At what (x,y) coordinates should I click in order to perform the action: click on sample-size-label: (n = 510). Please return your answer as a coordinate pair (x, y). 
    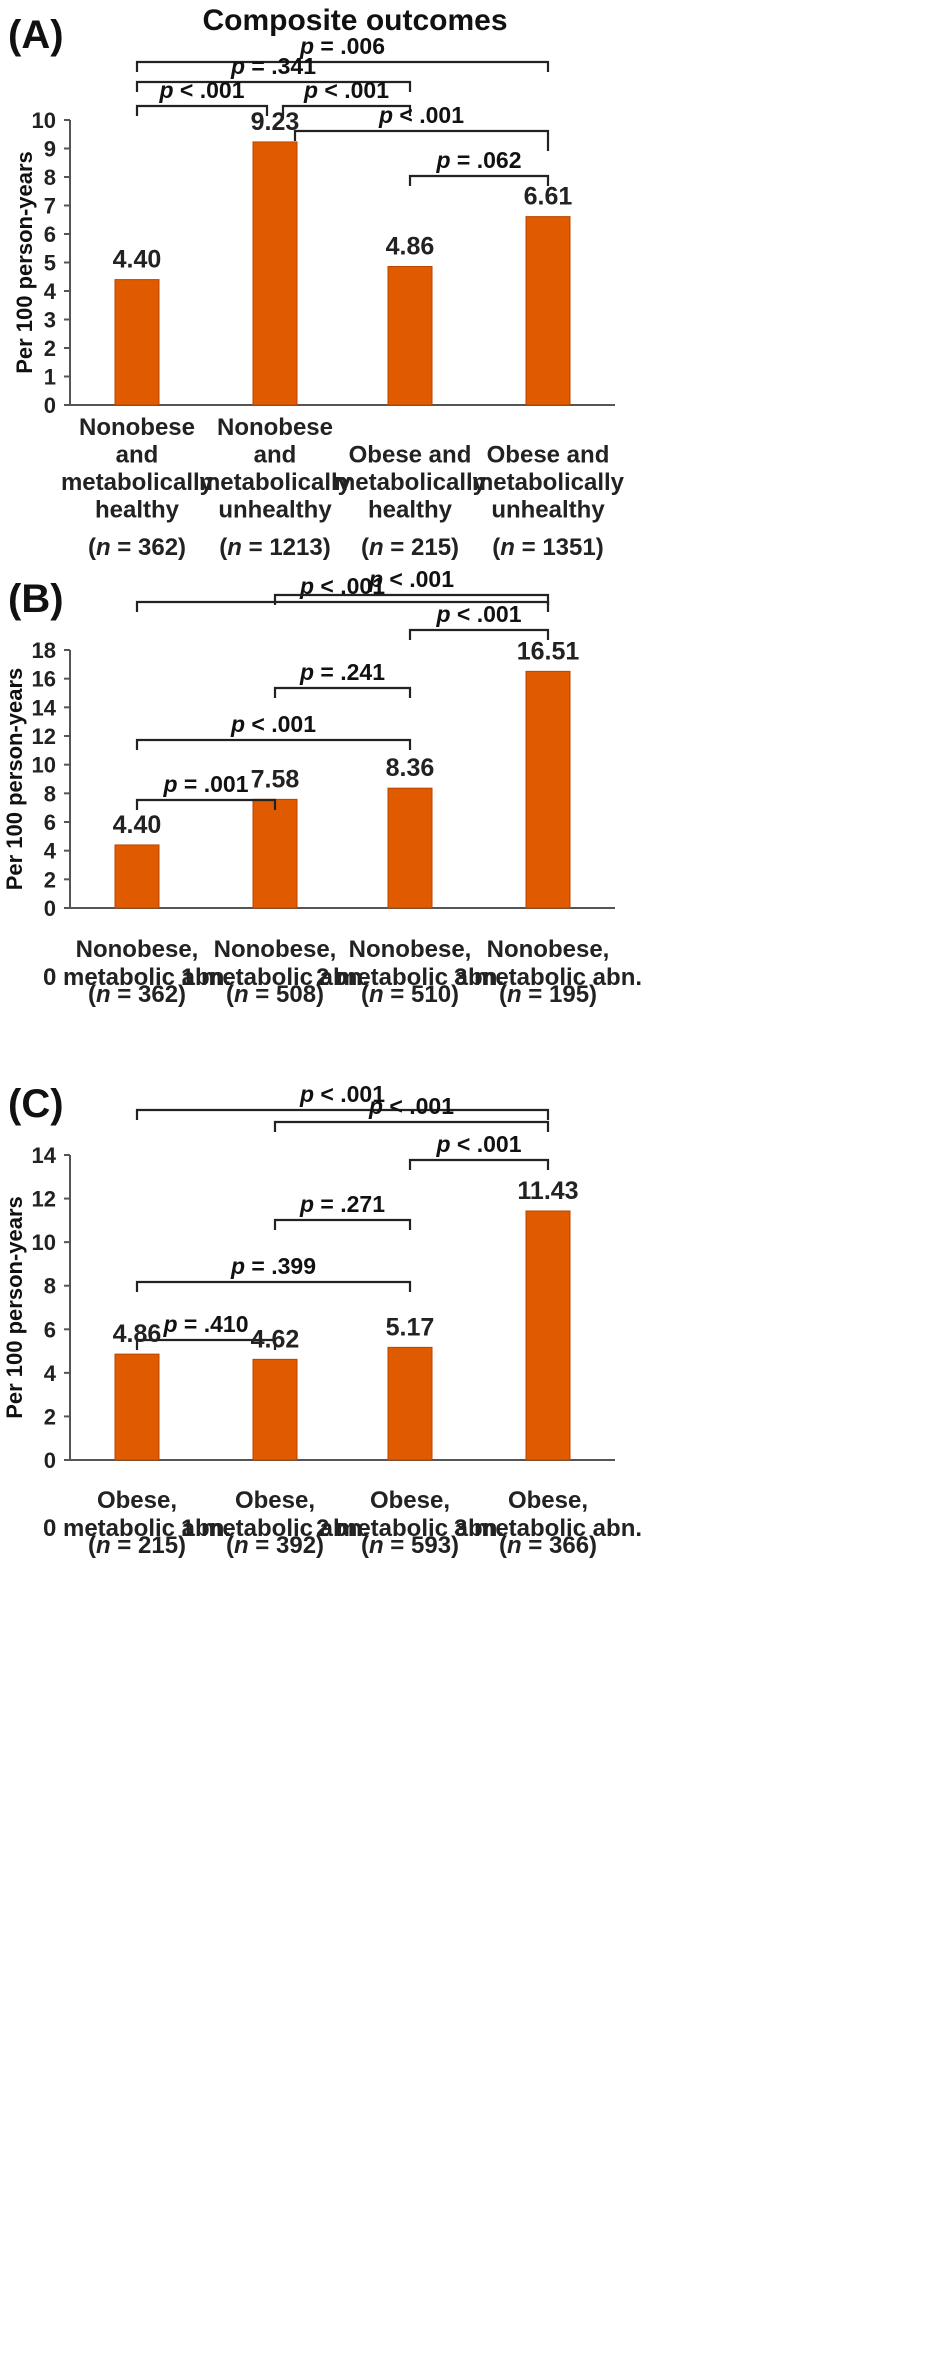
    Looking at the image, I should click on (410, 994).